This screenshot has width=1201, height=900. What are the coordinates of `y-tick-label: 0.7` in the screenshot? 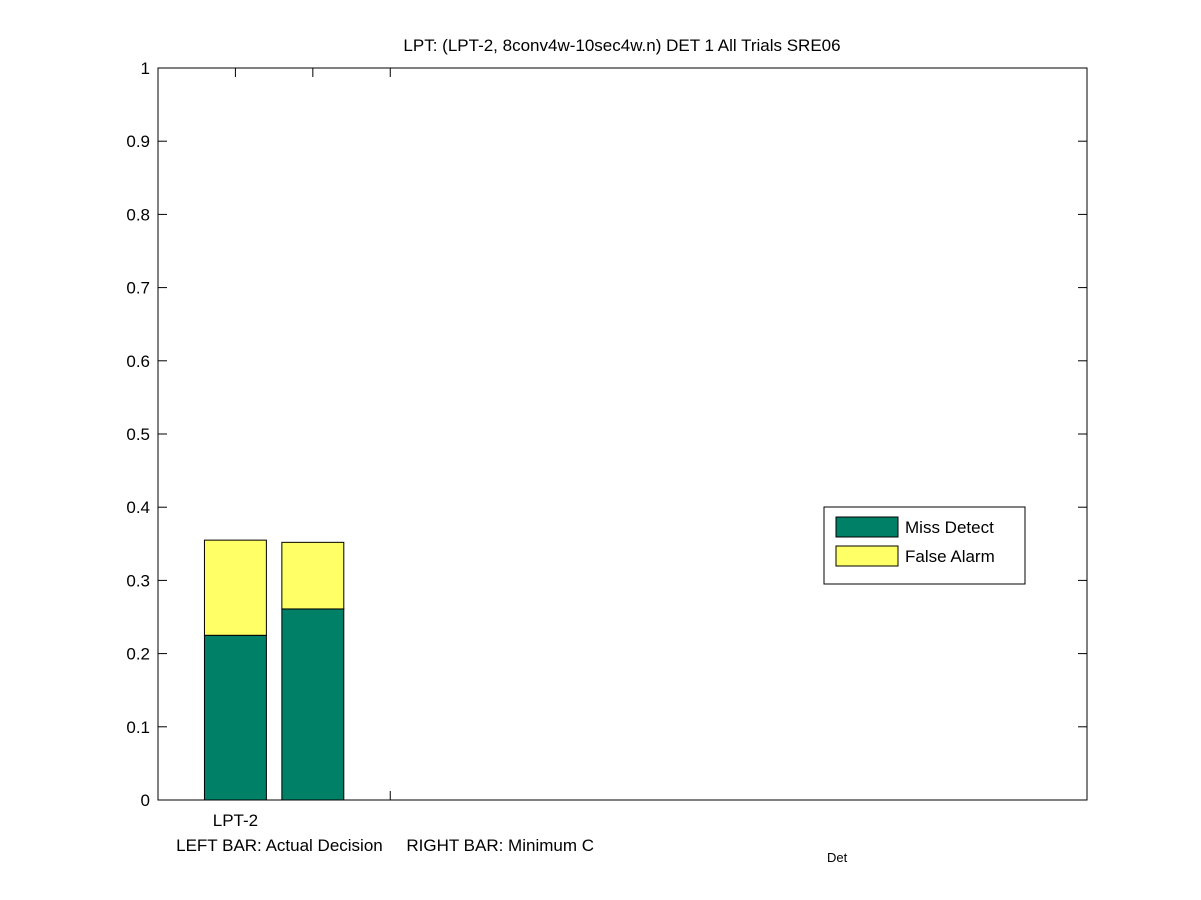 It's located at (138, 288).